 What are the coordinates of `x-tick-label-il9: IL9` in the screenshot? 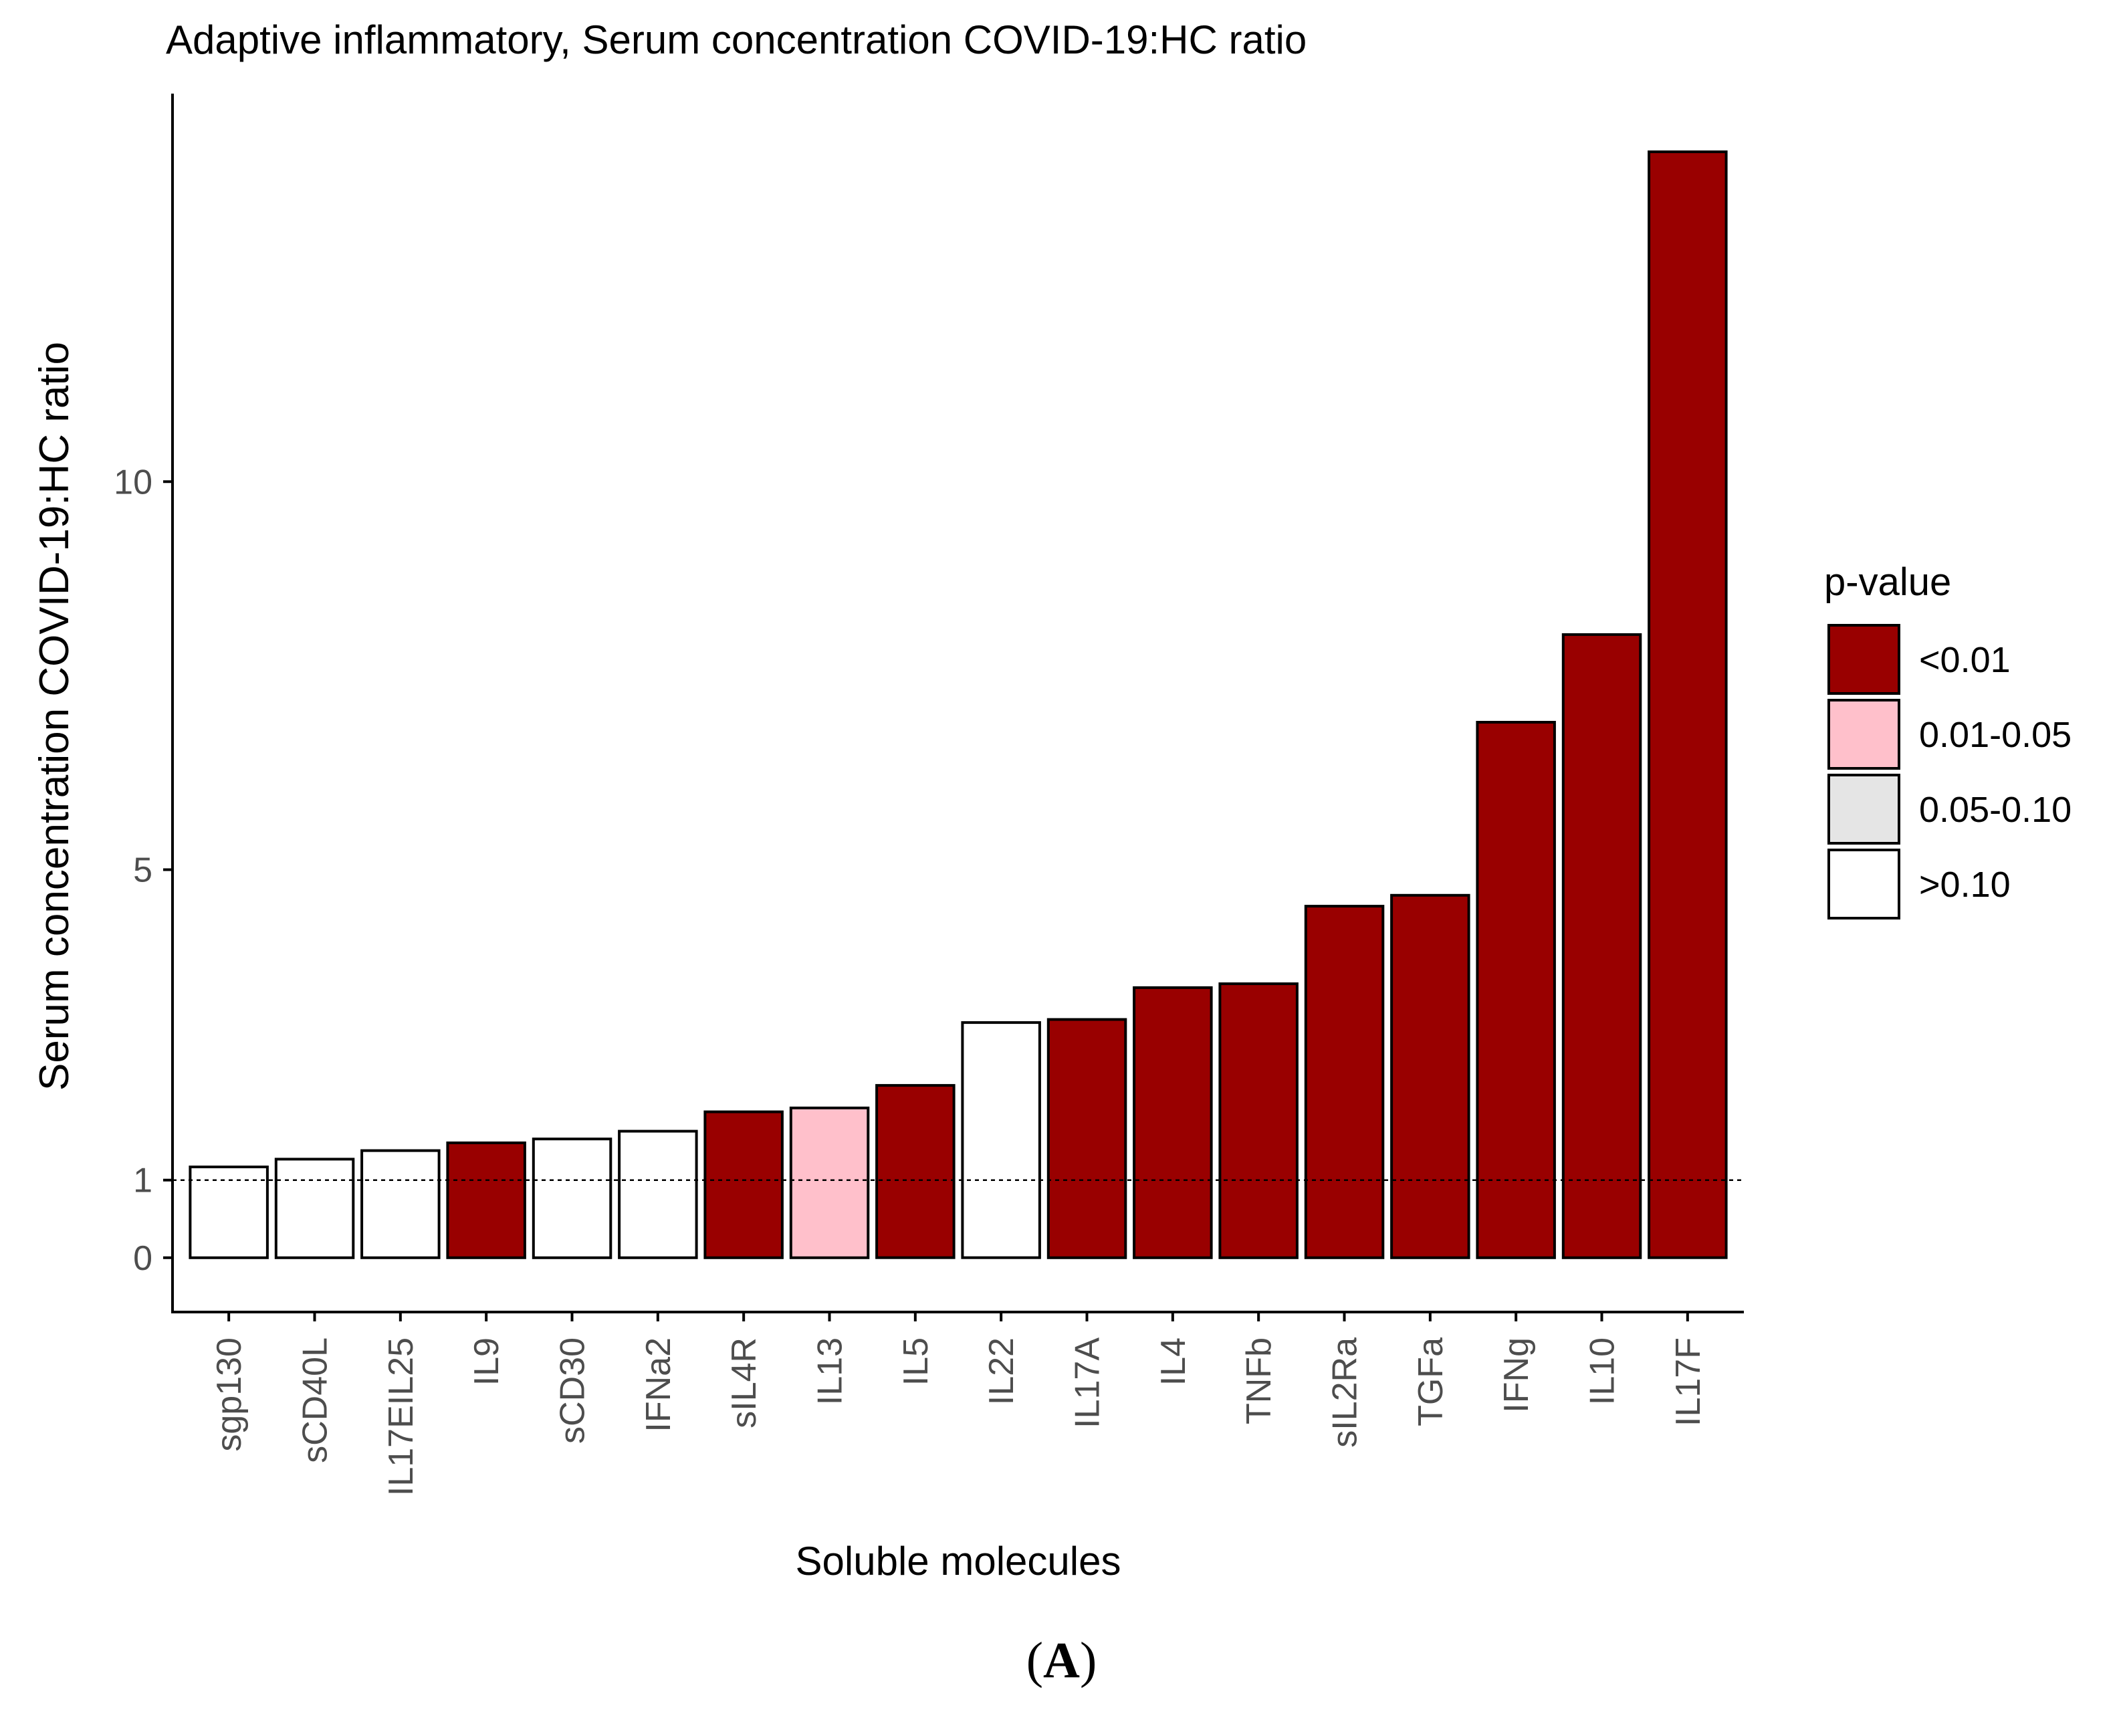 It's located at (487, 1361).